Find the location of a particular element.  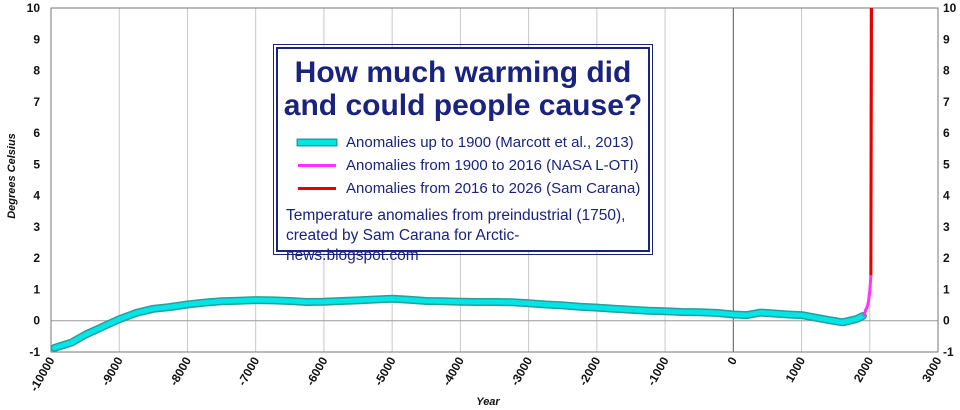

legend-swatch-magenta is located at coordinates (317, 165).